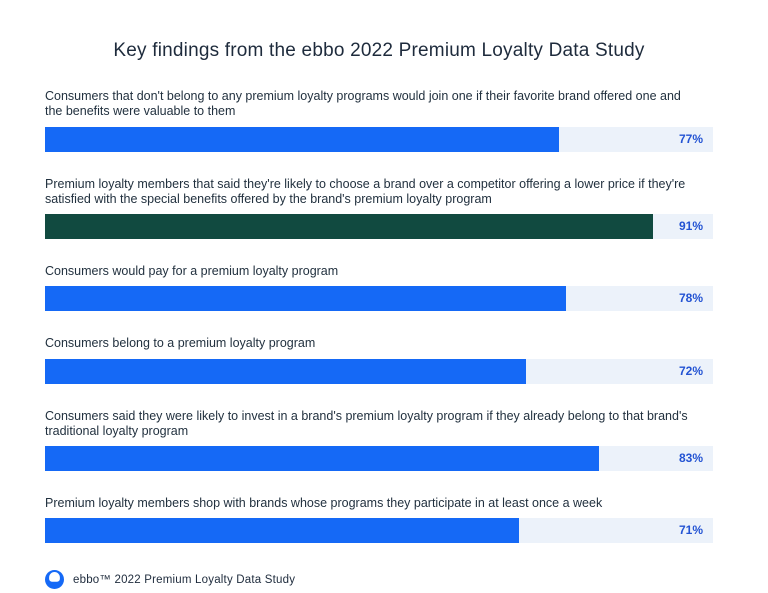 The width and height of the screenshot is (768, 593). What do you see at coordinates (690, 370) in the screenshot?
I see `bar-value: 72%` at bounding box center [690, 370].